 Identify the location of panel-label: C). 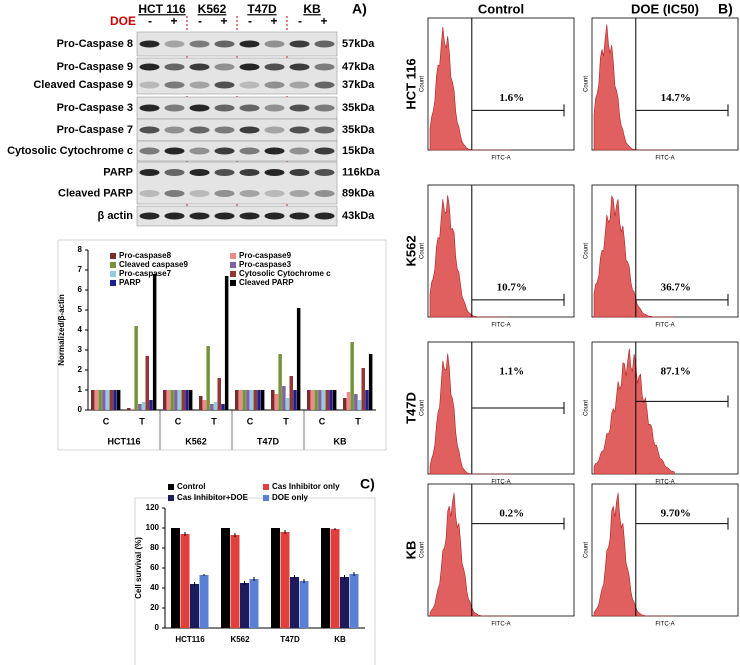
(367, 484).